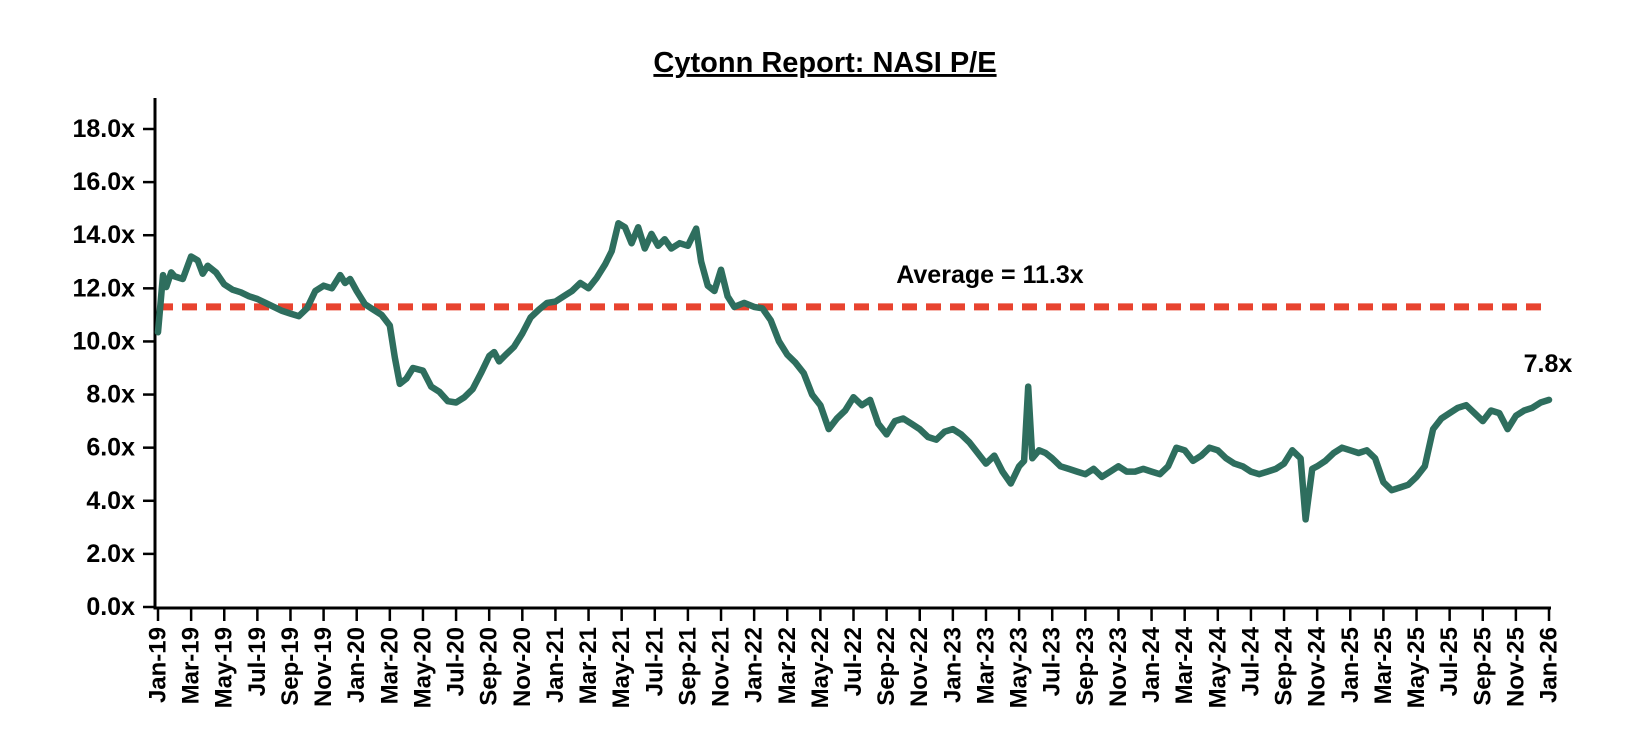 This screenshot has height=756, width=1626. I want to click on x-tick-label: Sep-25, so click(1482, 666).